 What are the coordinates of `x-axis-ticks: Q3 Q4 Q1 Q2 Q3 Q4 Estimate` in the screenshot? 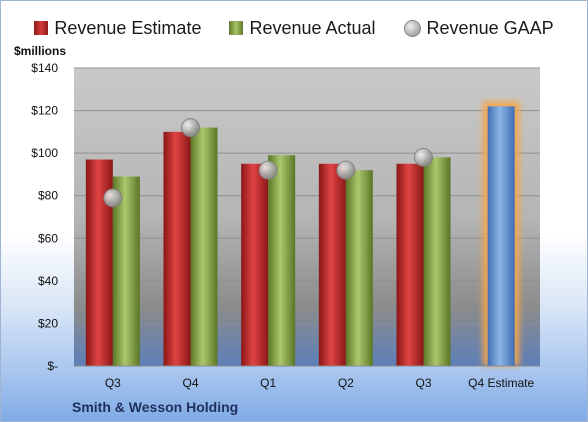 It's located at (320, 383).